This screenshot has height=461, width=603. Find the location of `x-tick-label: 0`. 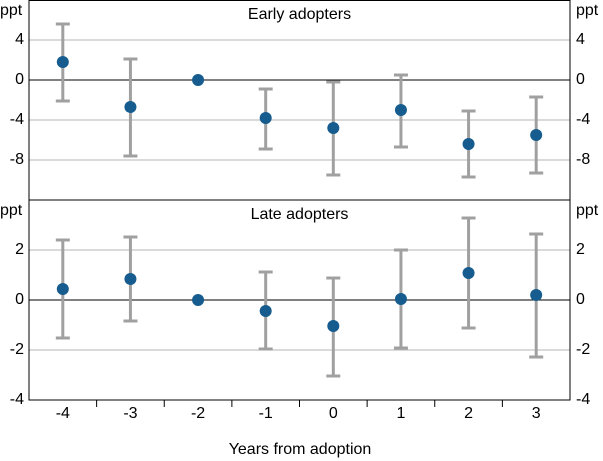

x-tick-label: 0 is located at coordinates (333, 413).